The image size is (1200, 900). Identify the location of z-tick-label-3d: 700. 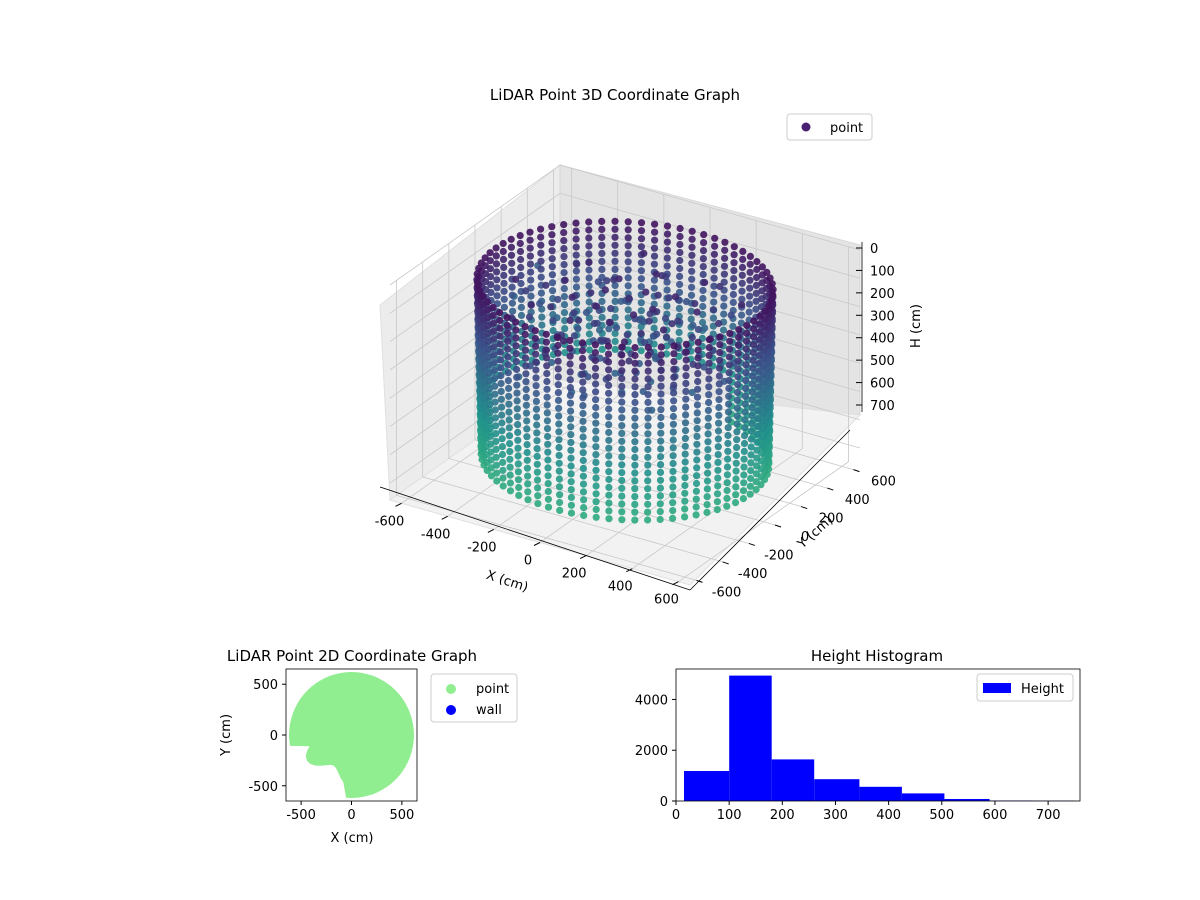
(882, 406).